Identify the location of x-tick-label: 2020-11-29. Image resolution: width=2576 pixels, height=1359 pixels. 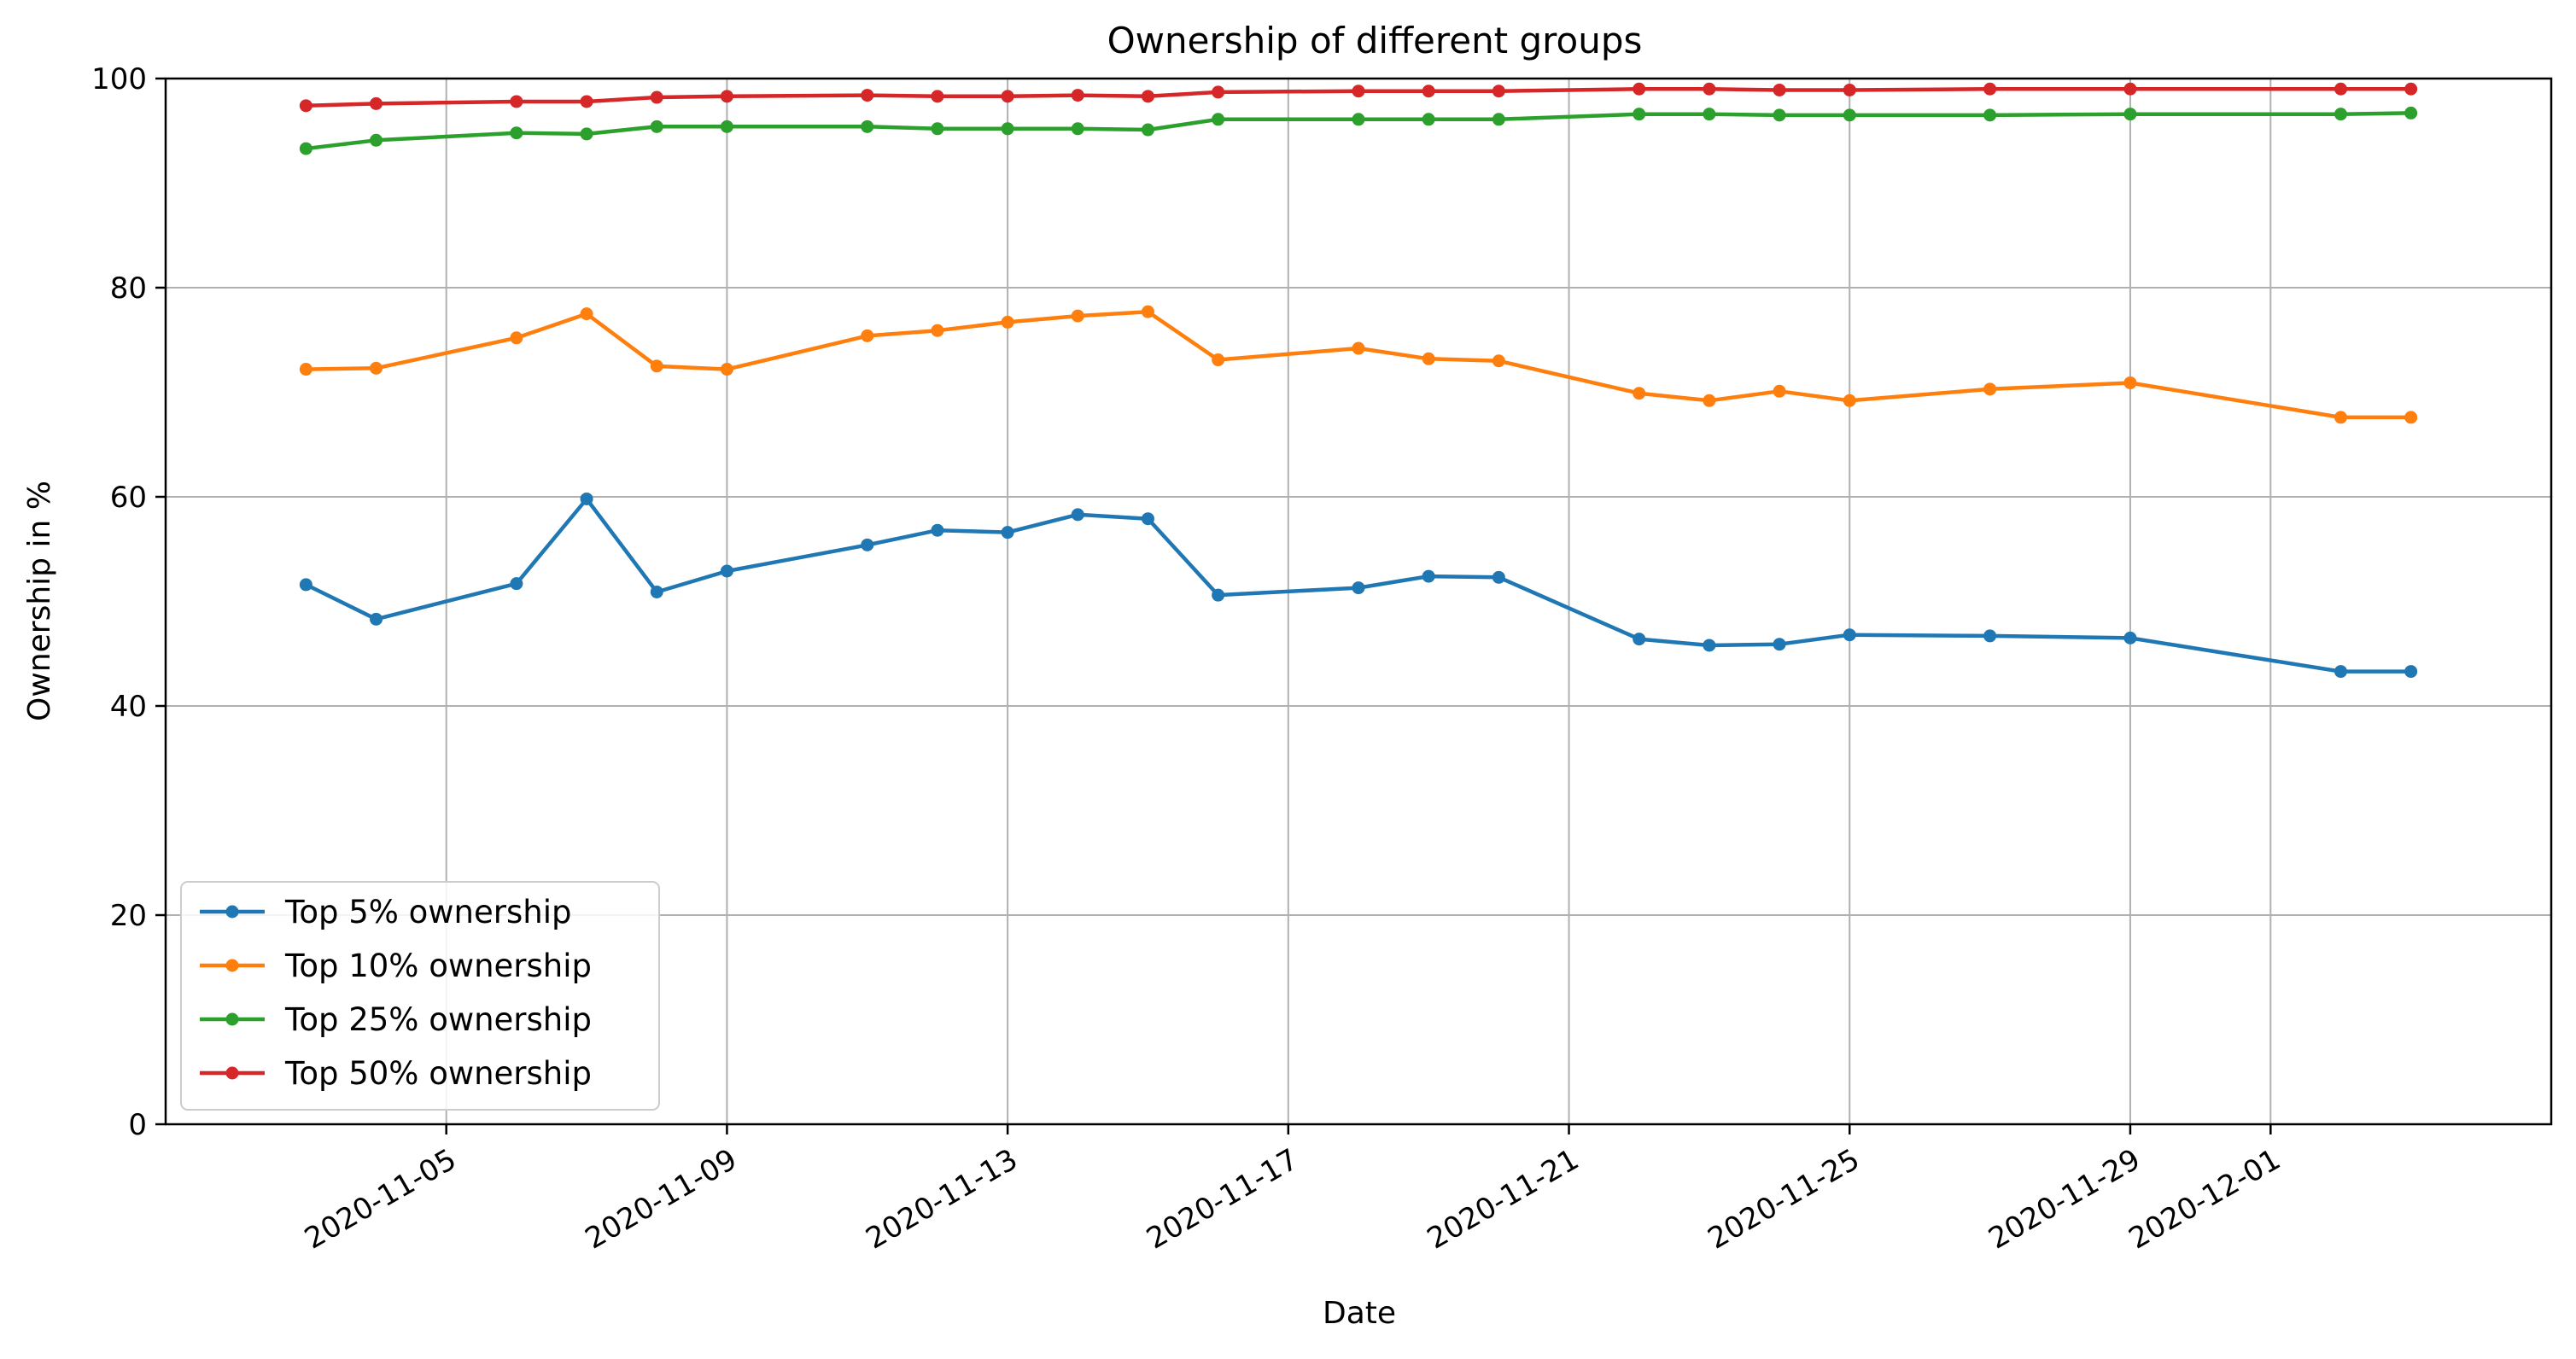
(2064, 1199).